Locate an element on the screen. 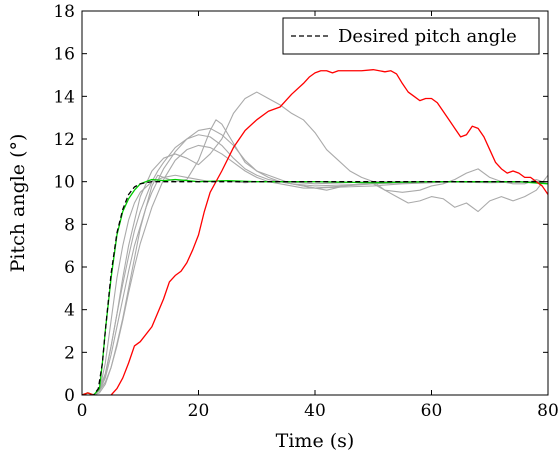  y-tick-label: 12 is located at coordinates (64, 140).